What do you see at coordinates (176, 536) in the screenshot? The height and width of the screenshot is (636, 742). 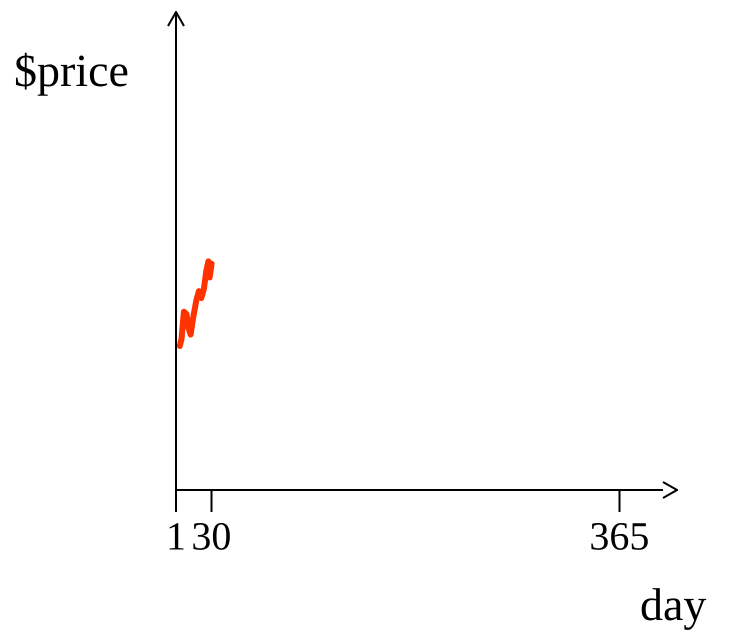 I see `x-tick-label: 1` at bounding box center [176, 536].